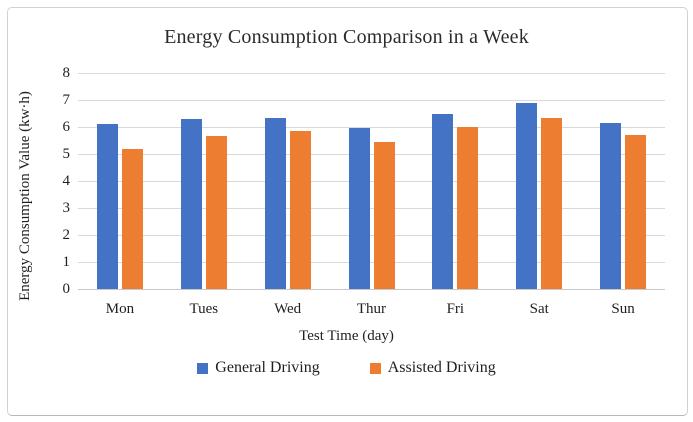 This screenshot has width=693, height=422. I want to click on y-tick-label-4: 4, so click(66, 181).